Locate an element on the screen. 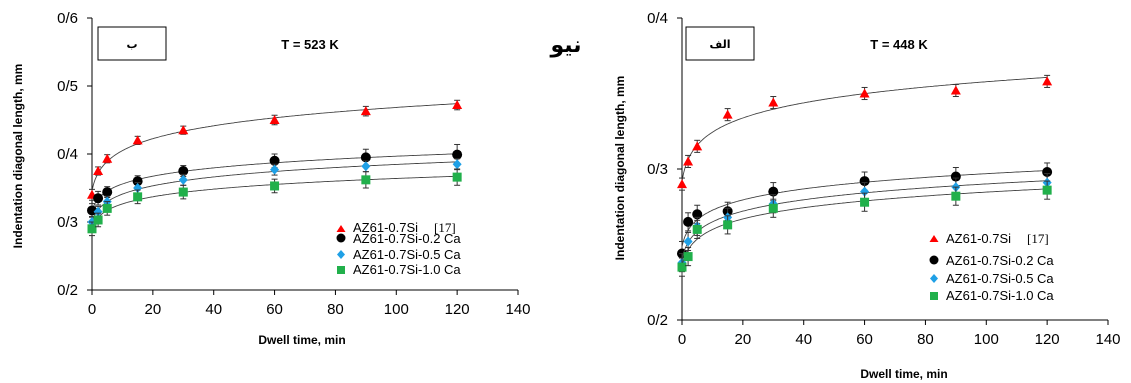 The width and height of the screenshot is (1131, 383). legend-label: AZ61-0.7Si-1.0 Ca is located at coordinates (407, 269).